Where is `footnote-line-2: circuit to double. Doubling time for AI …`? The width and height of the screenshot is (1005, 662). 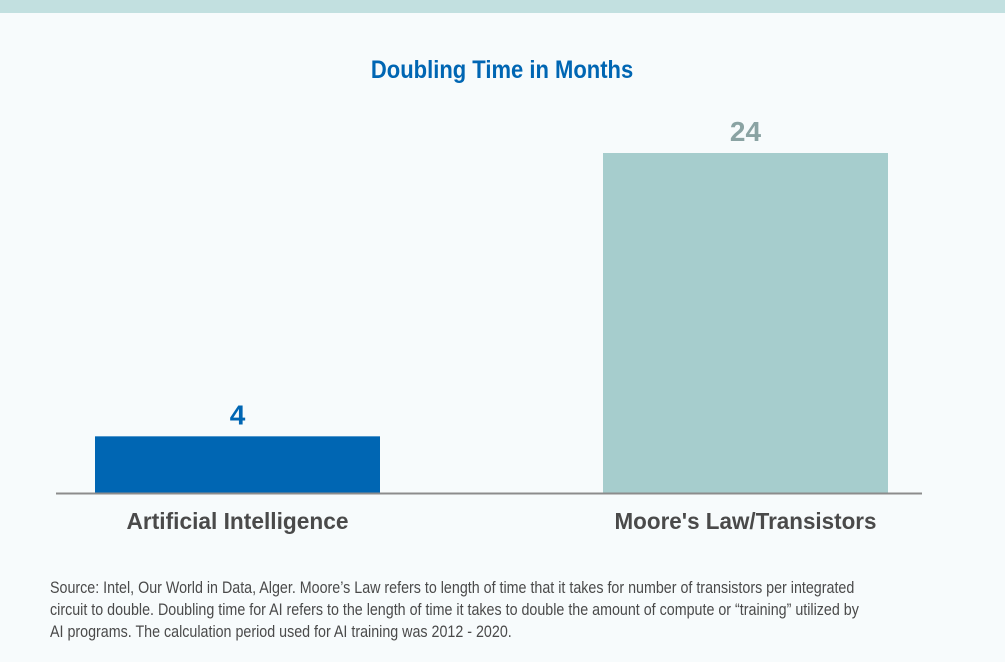 footnote-line-2: circuit to double. Doubling time for AI … is located at coordinates (454, 609).